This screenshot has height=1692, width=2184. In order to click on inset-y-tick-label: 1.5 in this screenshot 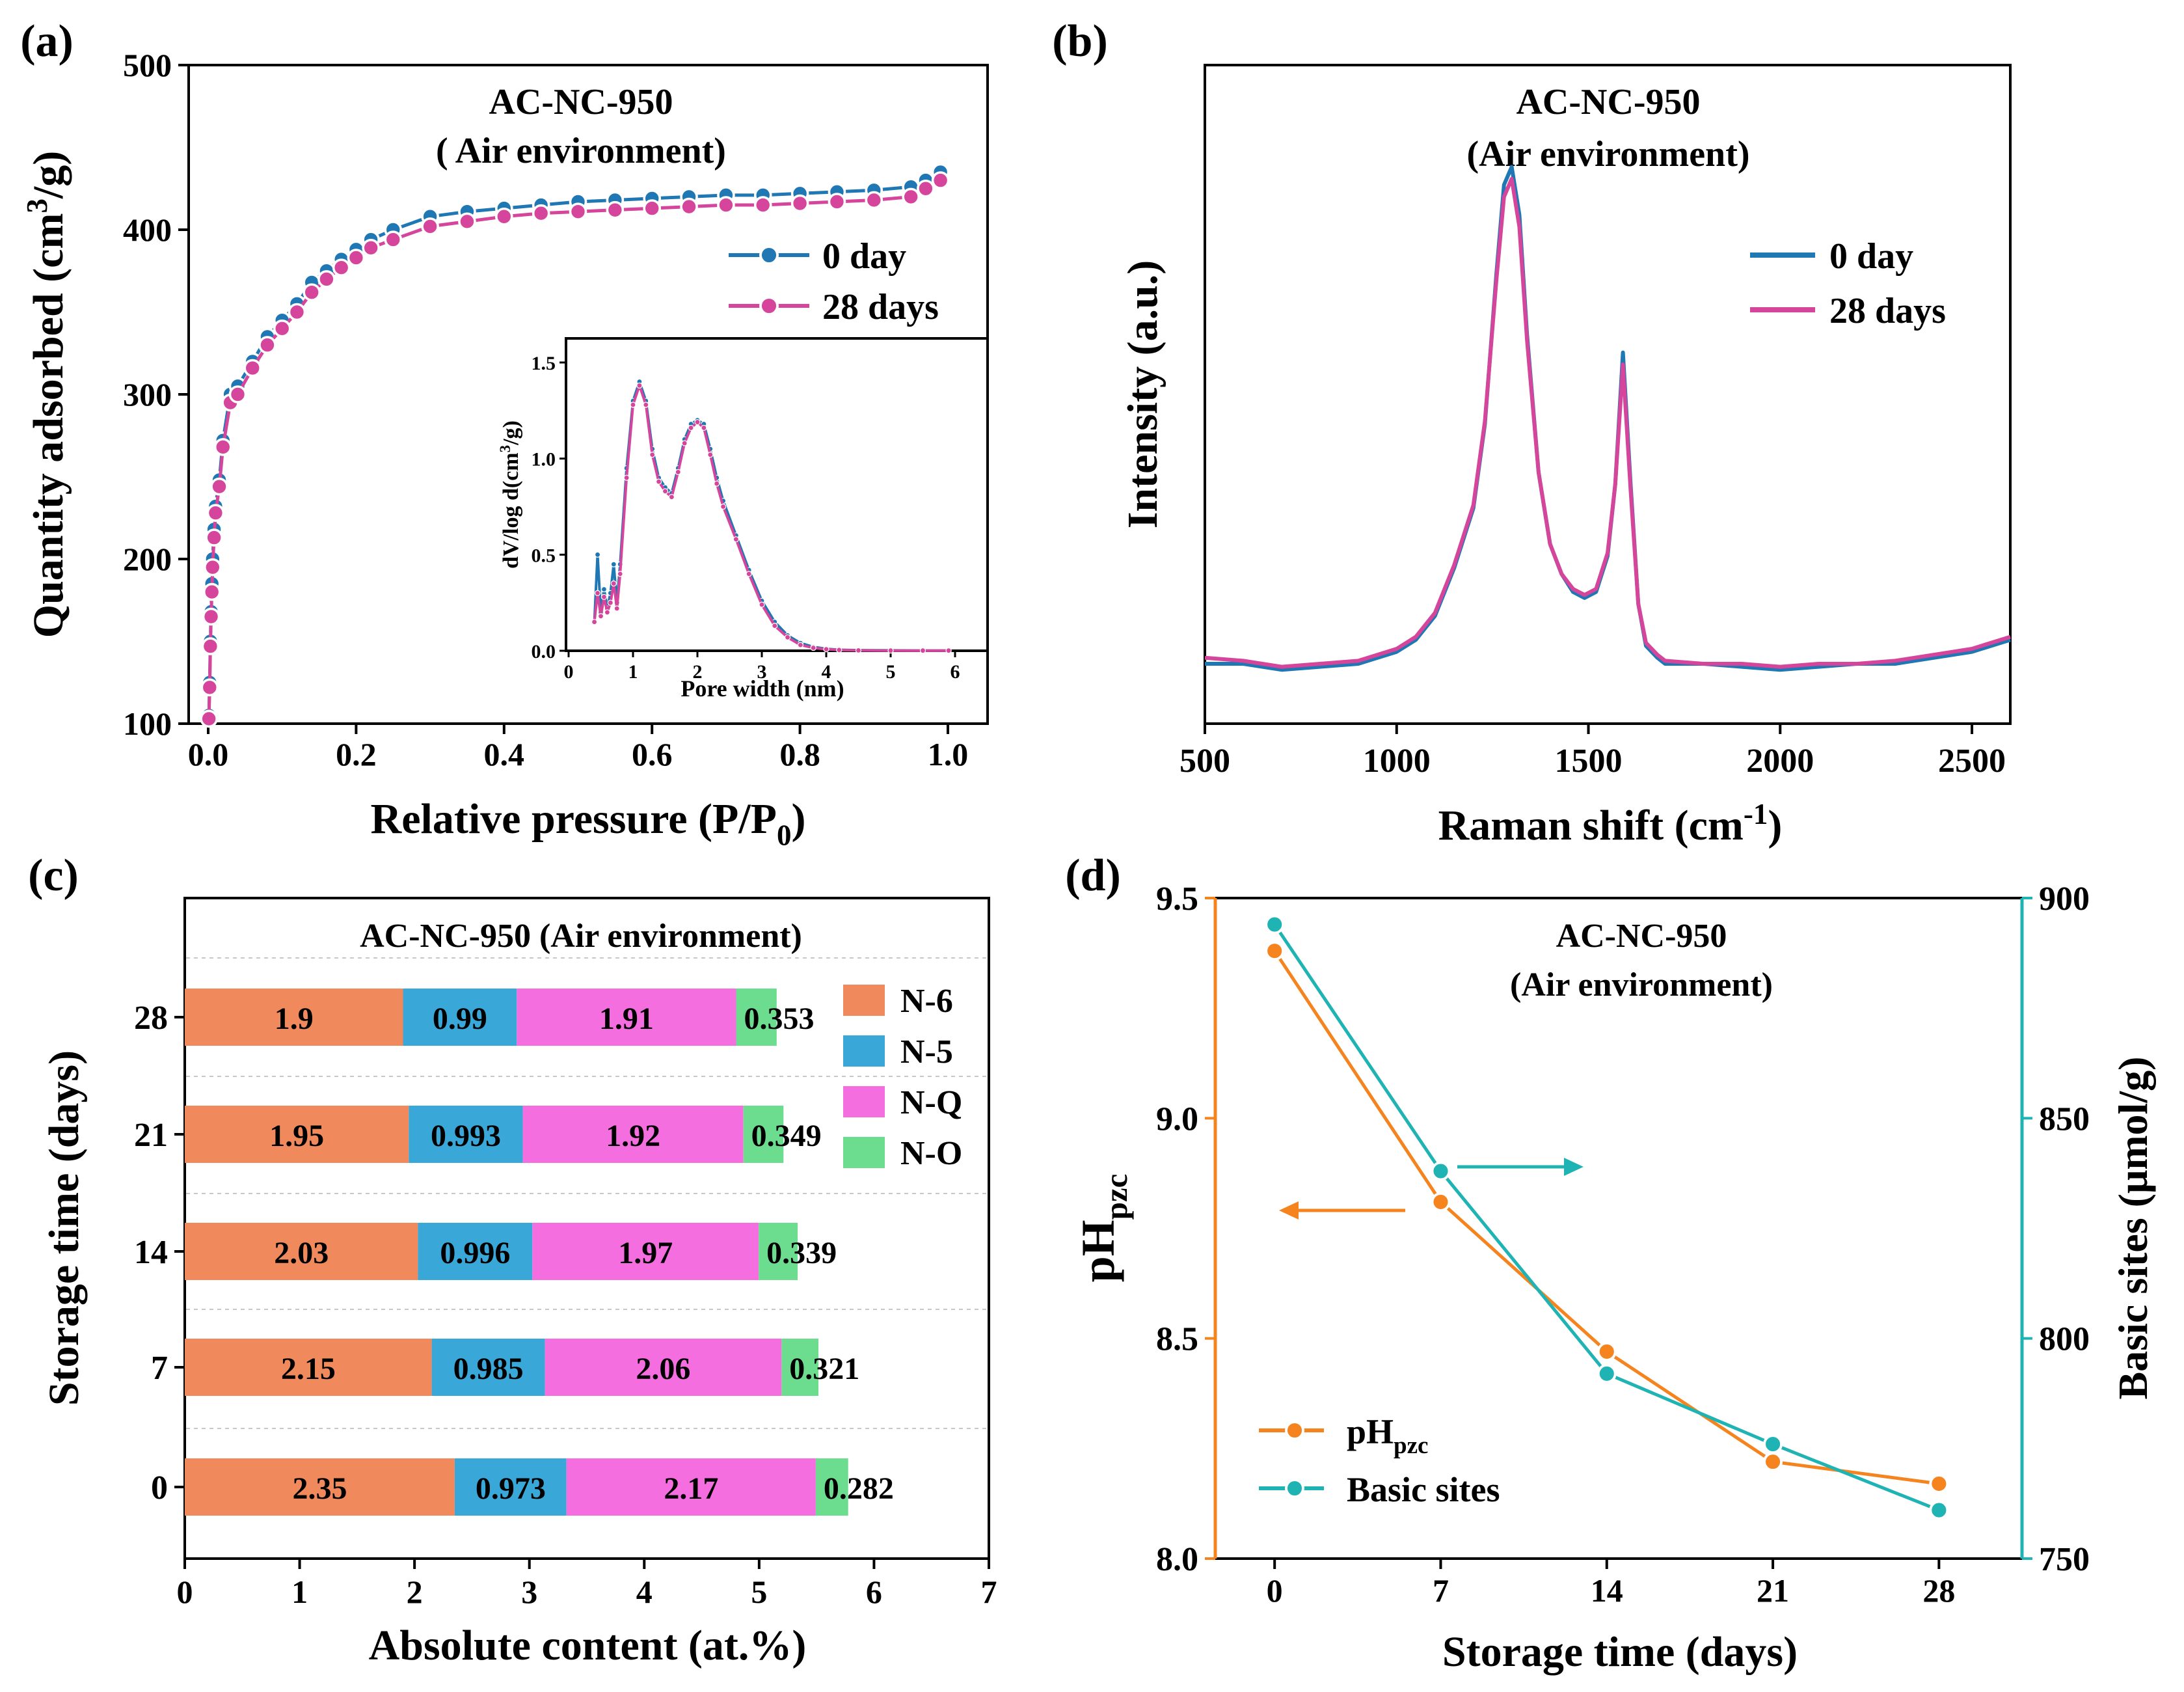, I will do `click(544, 363)`.